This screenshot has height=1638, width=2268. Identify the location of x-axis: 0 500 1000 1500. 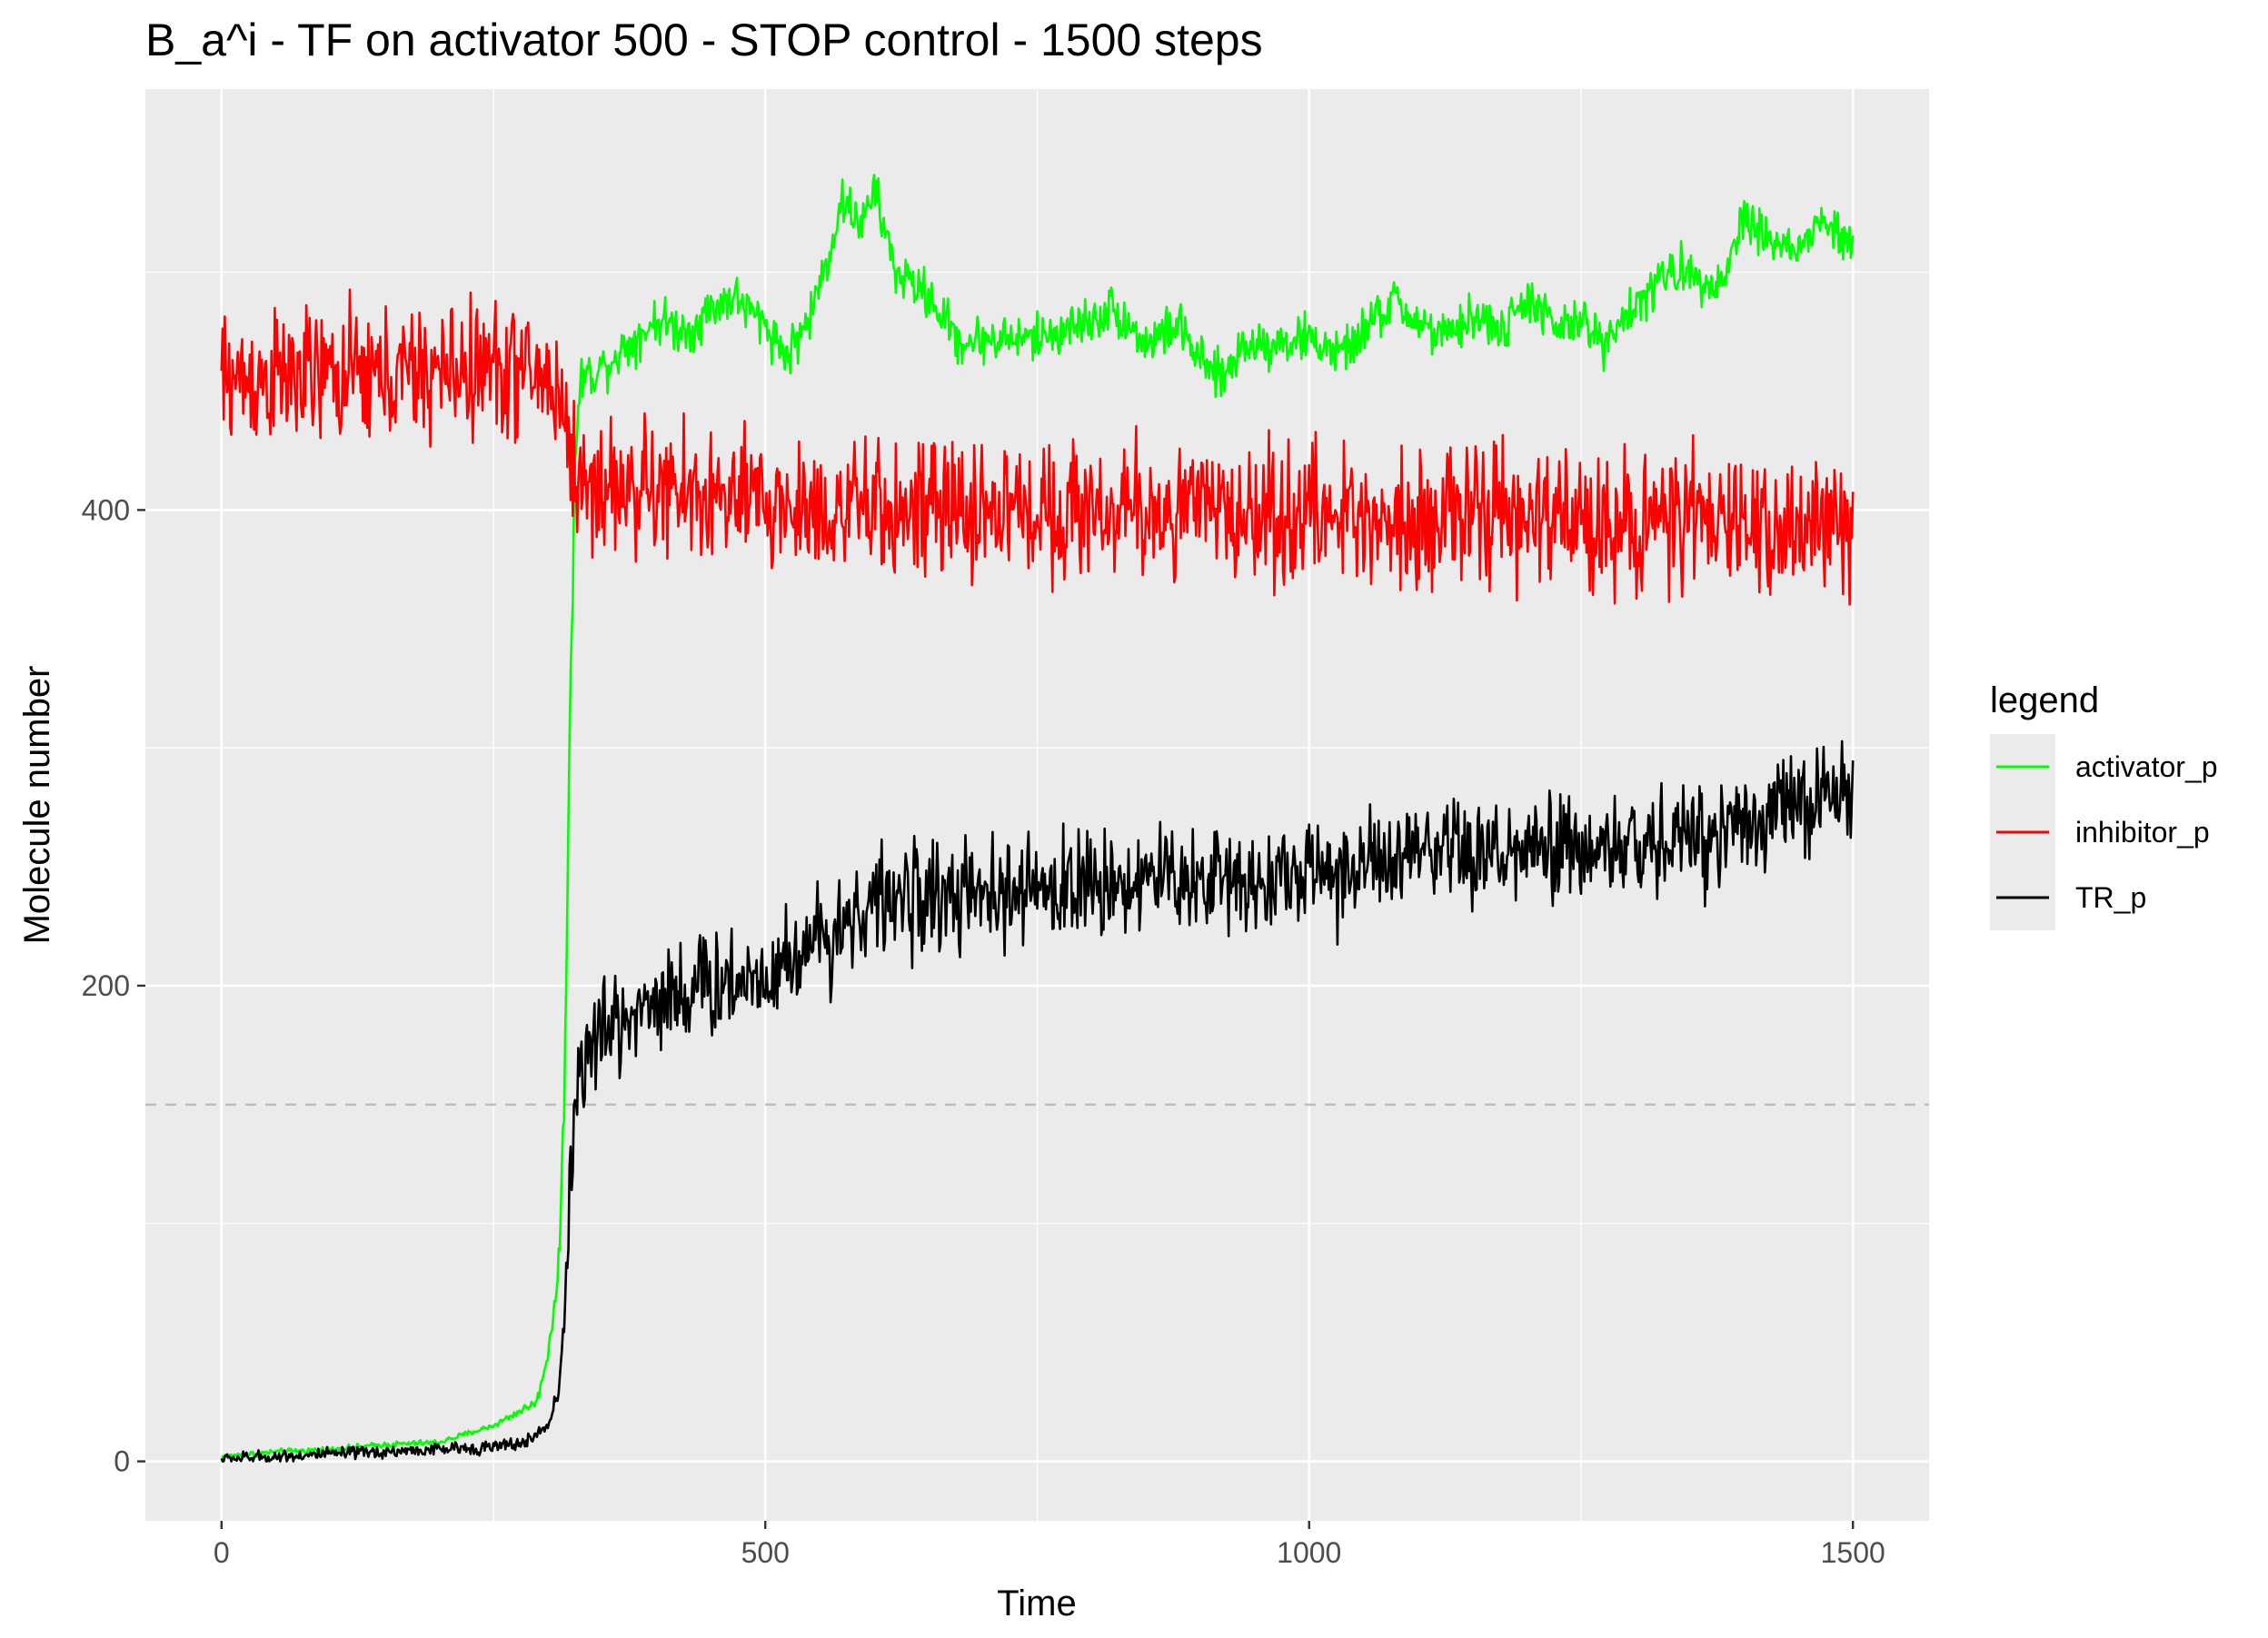
(1049, 1545).